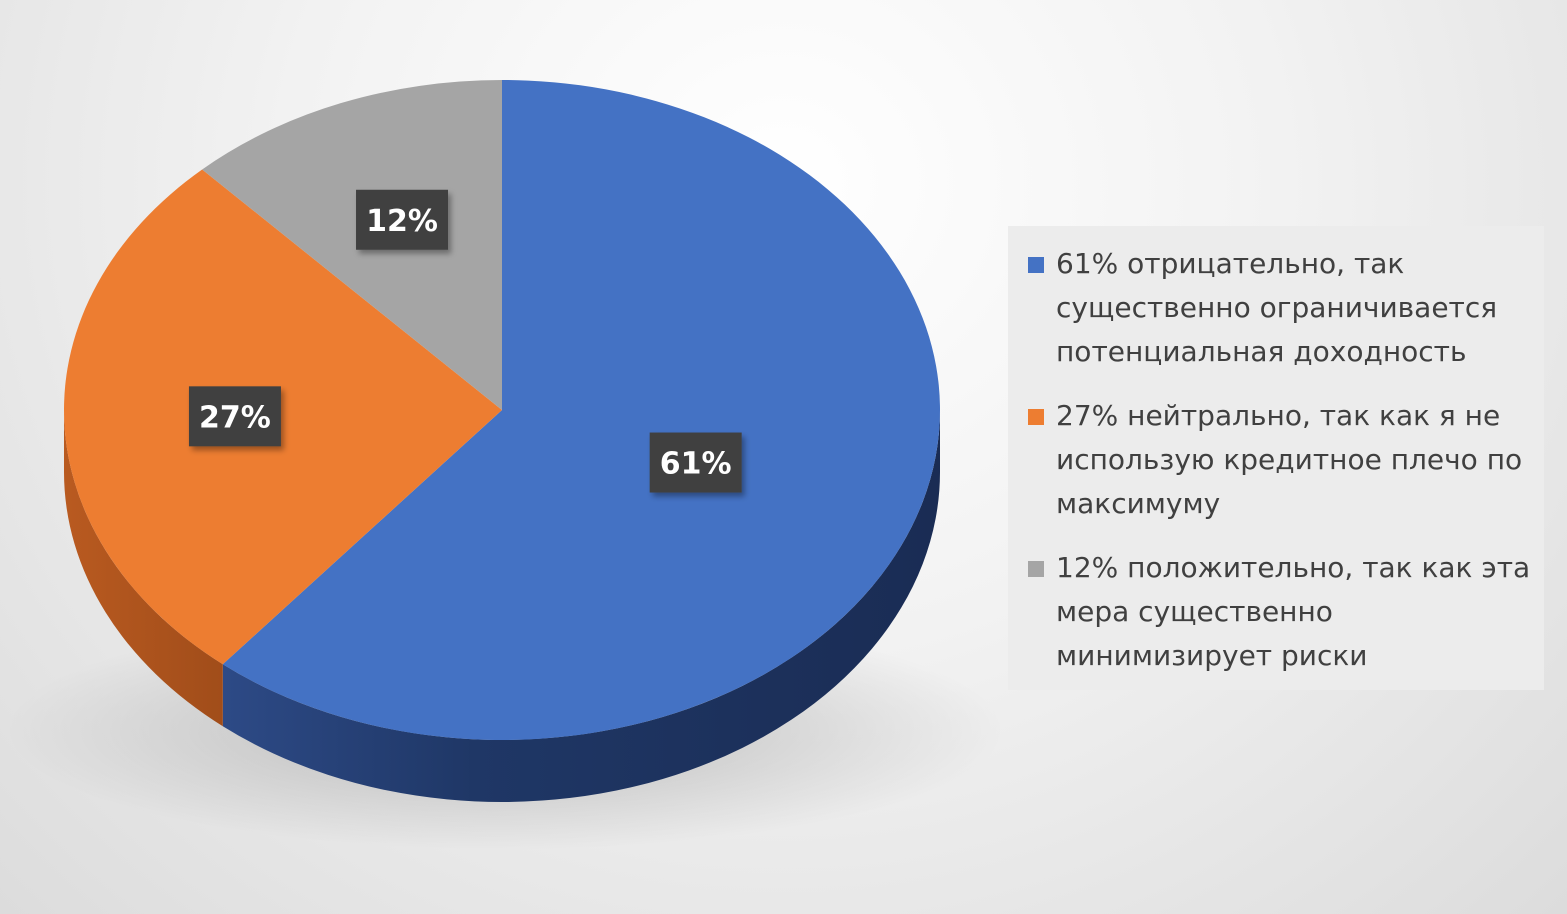 This screenshot has height=914, width=1567. I want to click on data-label-text: 27%, so click(235, 417).